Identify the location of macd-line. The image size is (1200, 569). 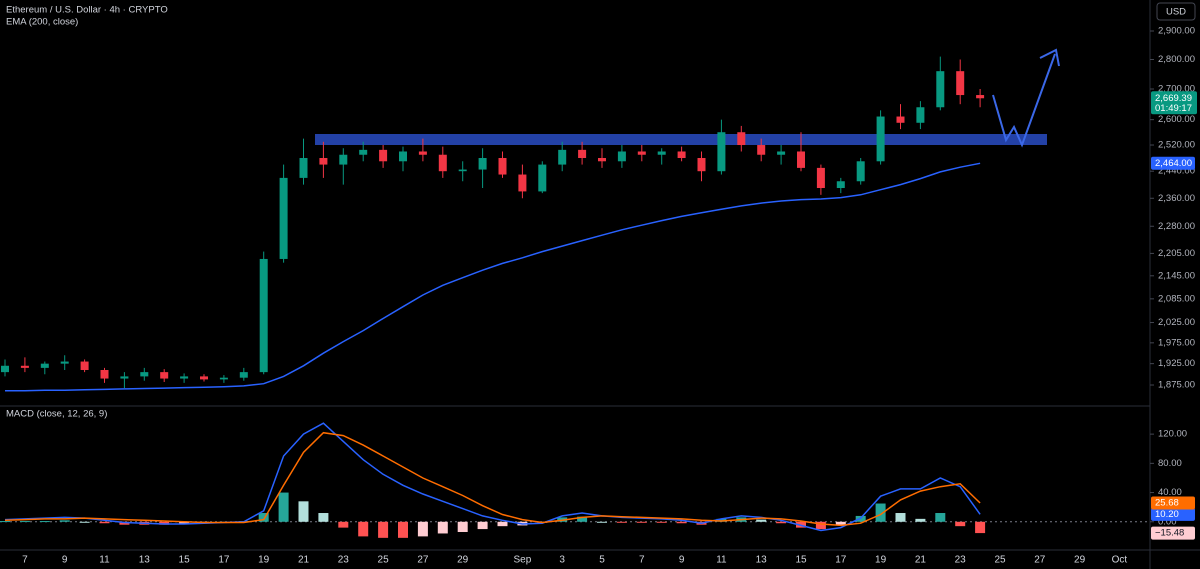
(492, 479).